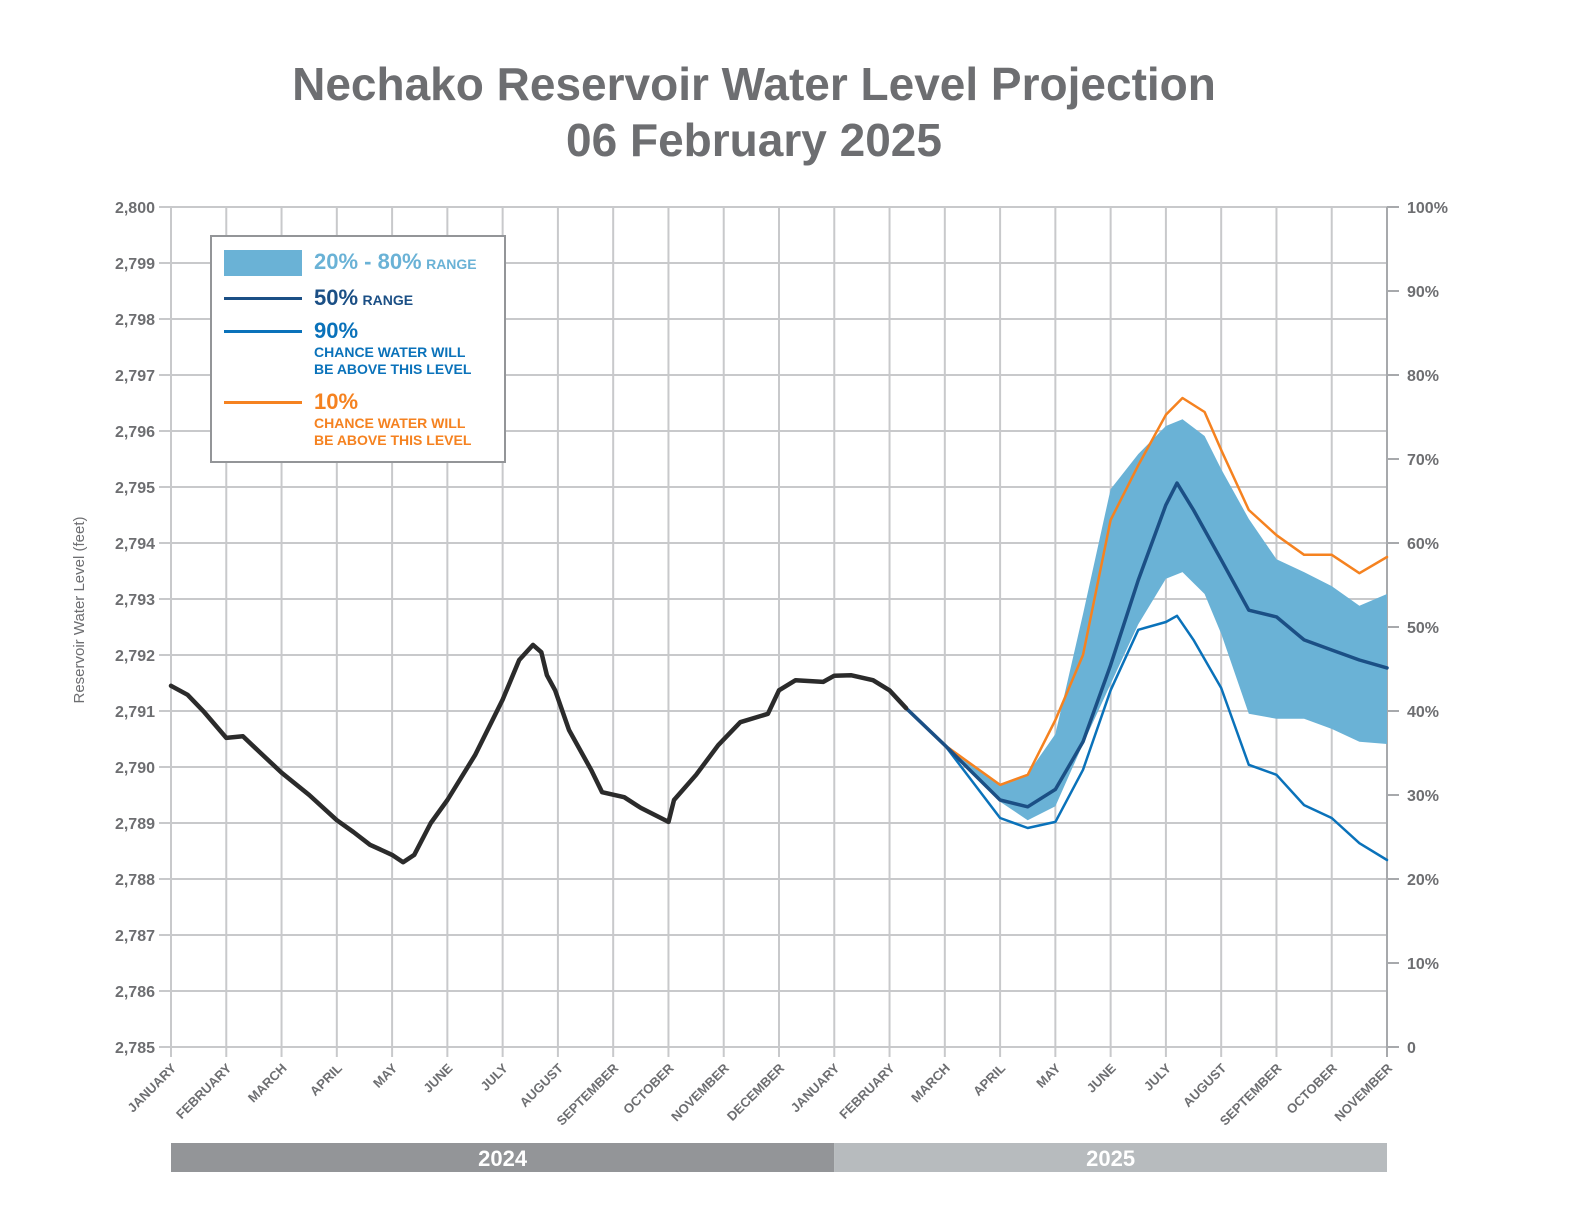 This screenshot has height=1224, width=1584. What do you see at coordinates (390, 352) in the screenshot?
I see `legend-sub1-p90: CHANCE WATER WILL` at bounding box center [390, 352].